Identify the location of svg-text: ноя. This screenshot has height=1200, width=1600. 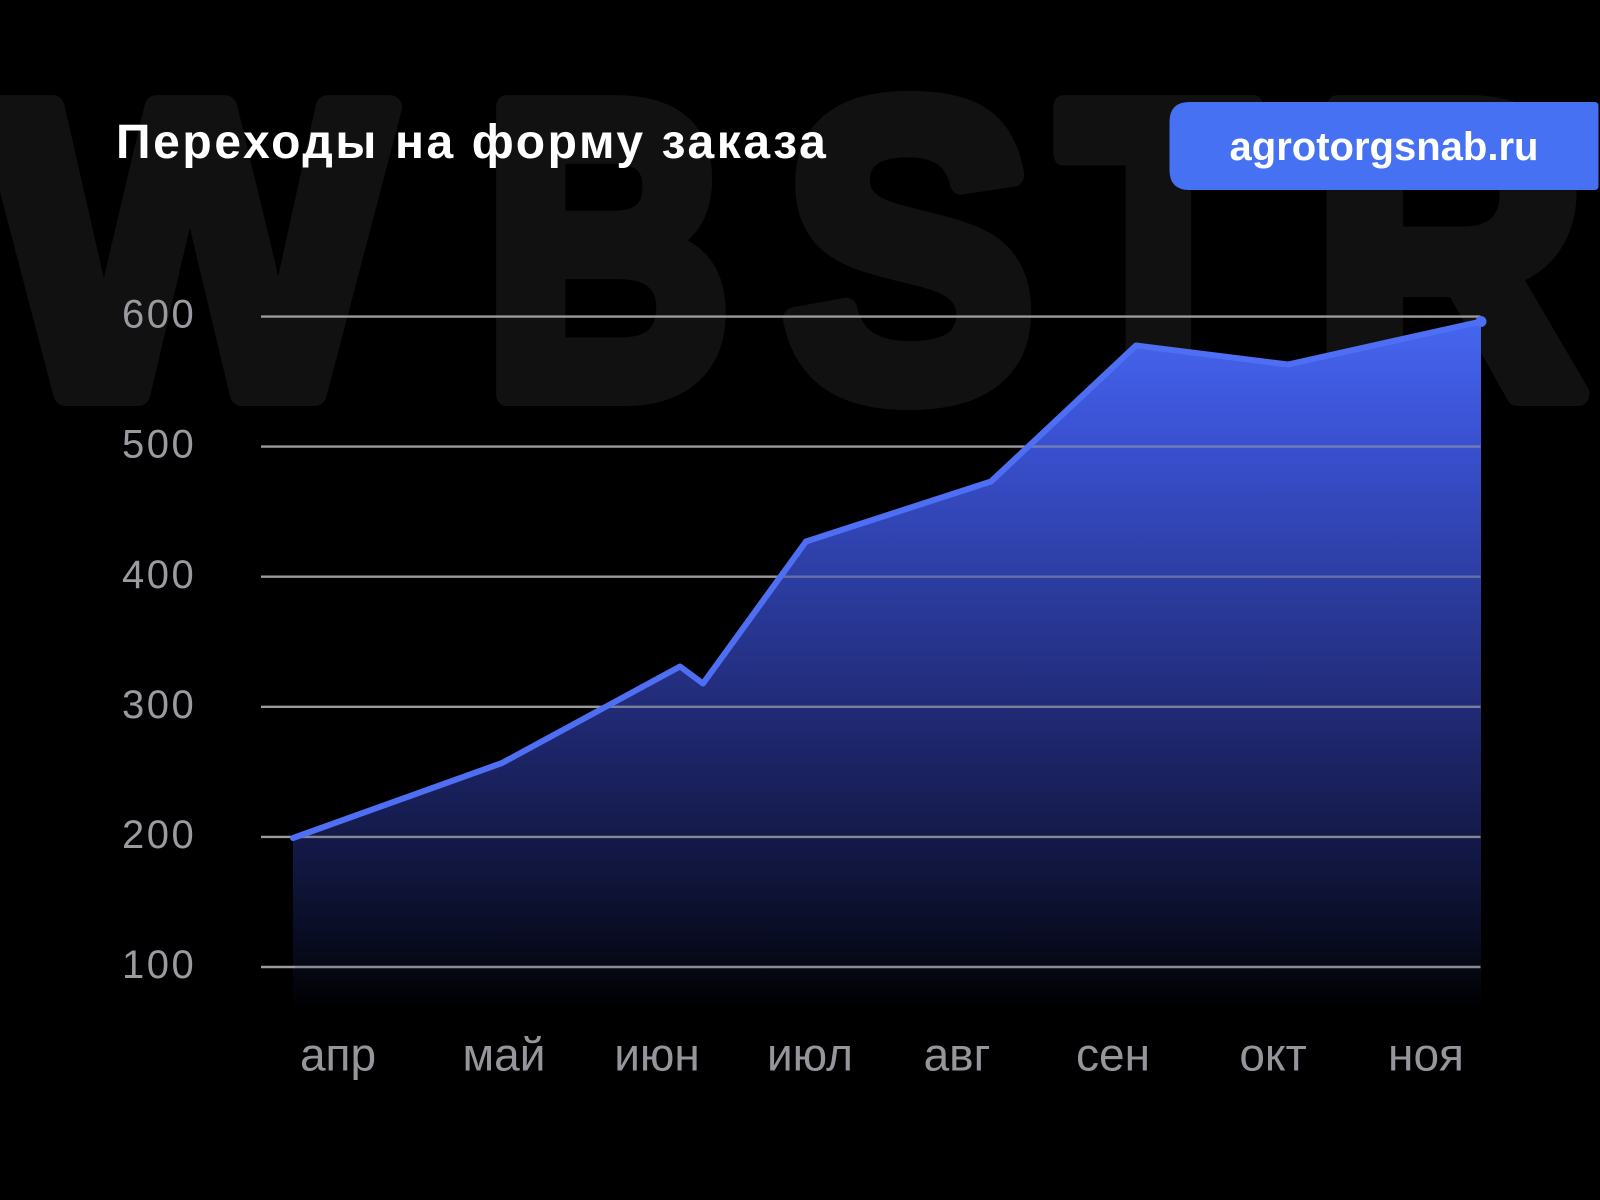
(1426, 1055).